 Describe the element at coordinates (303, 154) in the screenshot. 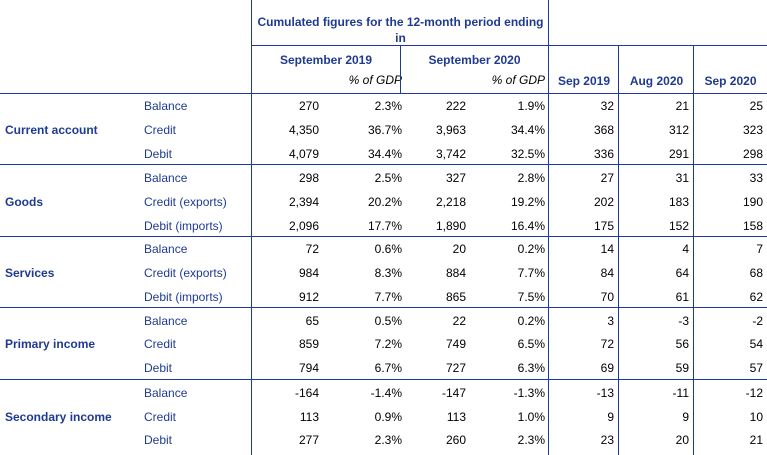

I see `value-2019: 4,079` at that location.